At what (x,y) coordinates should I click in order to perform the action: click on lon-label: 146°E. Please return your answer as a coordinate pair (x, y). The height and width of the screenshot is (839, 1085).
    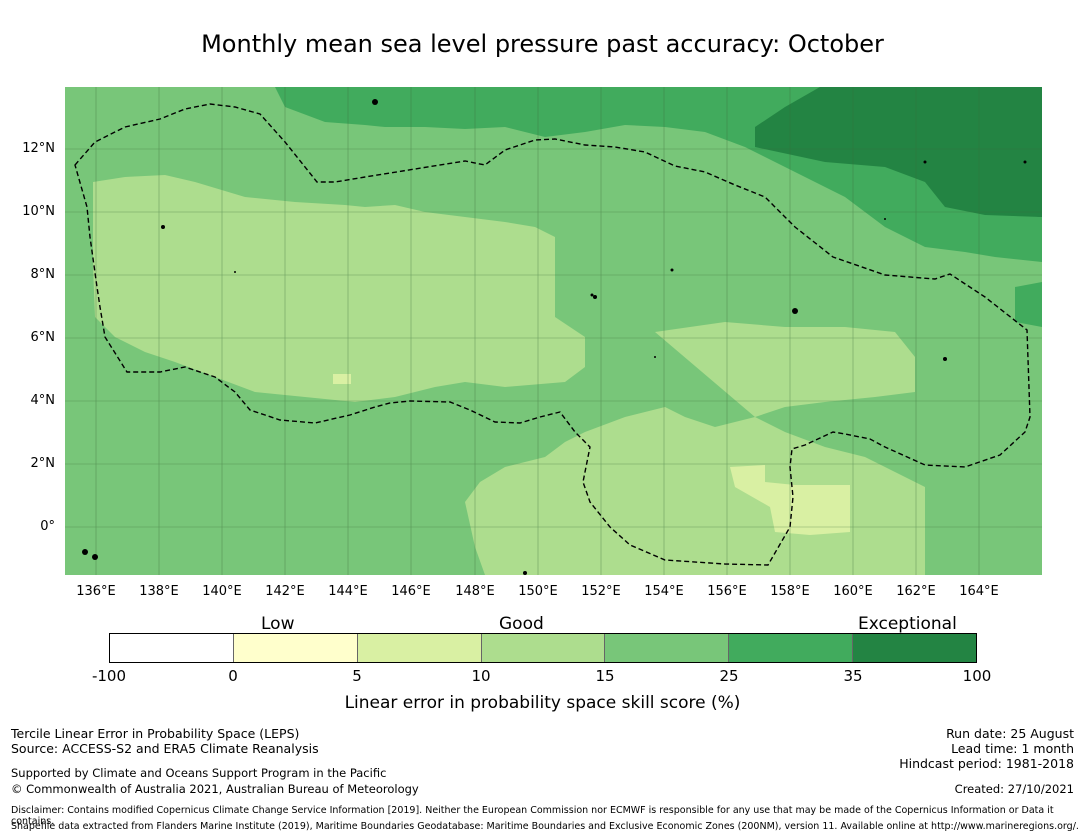
    Looking at the image, I should click on (411, 591).